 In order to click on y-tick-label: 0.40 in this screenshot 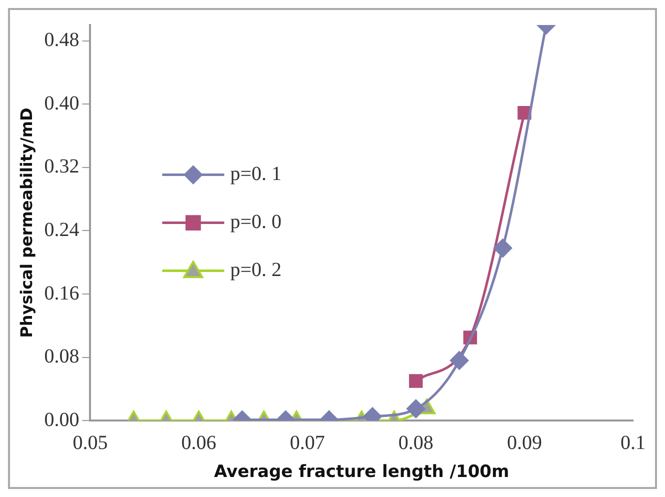, I will do `click(62, 103)`.